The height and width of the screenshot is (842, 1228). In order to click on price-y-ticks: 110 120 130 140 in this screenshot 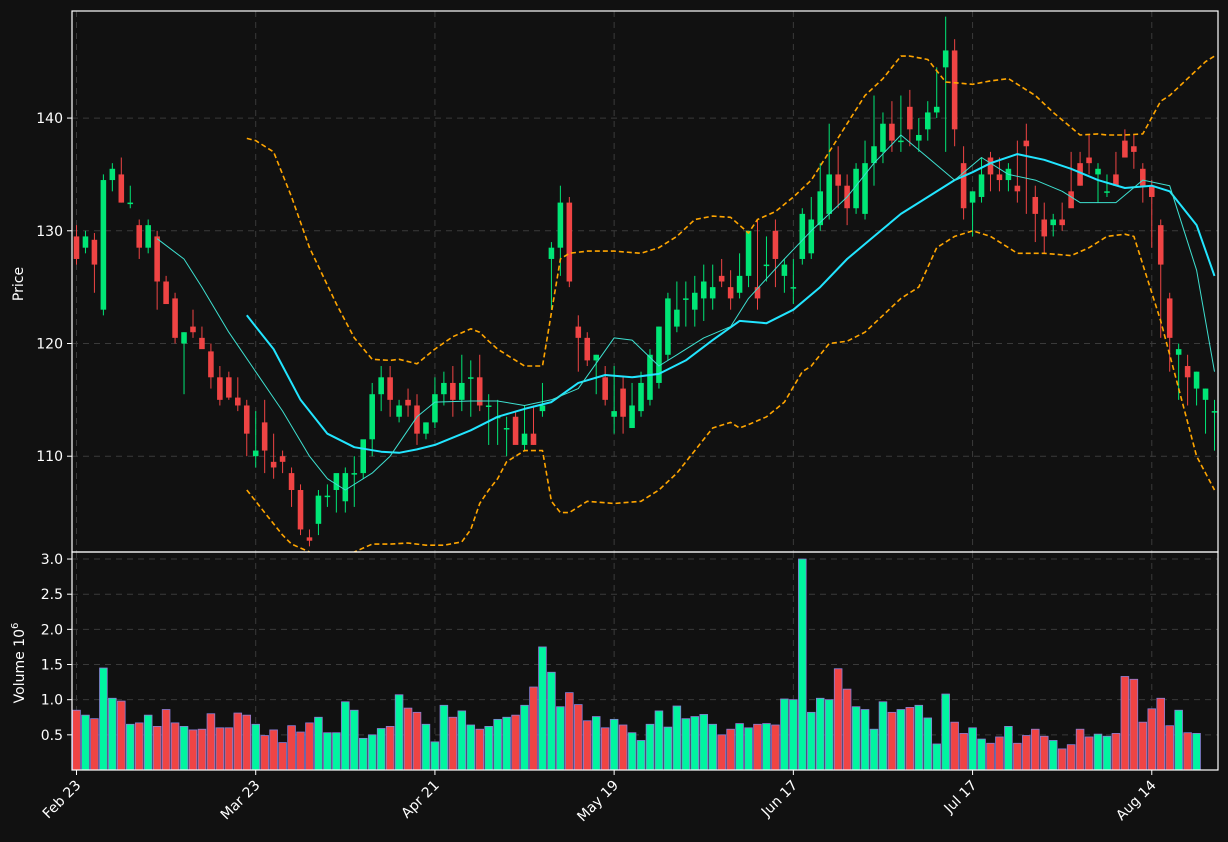, I will do `click(54, 288)`.